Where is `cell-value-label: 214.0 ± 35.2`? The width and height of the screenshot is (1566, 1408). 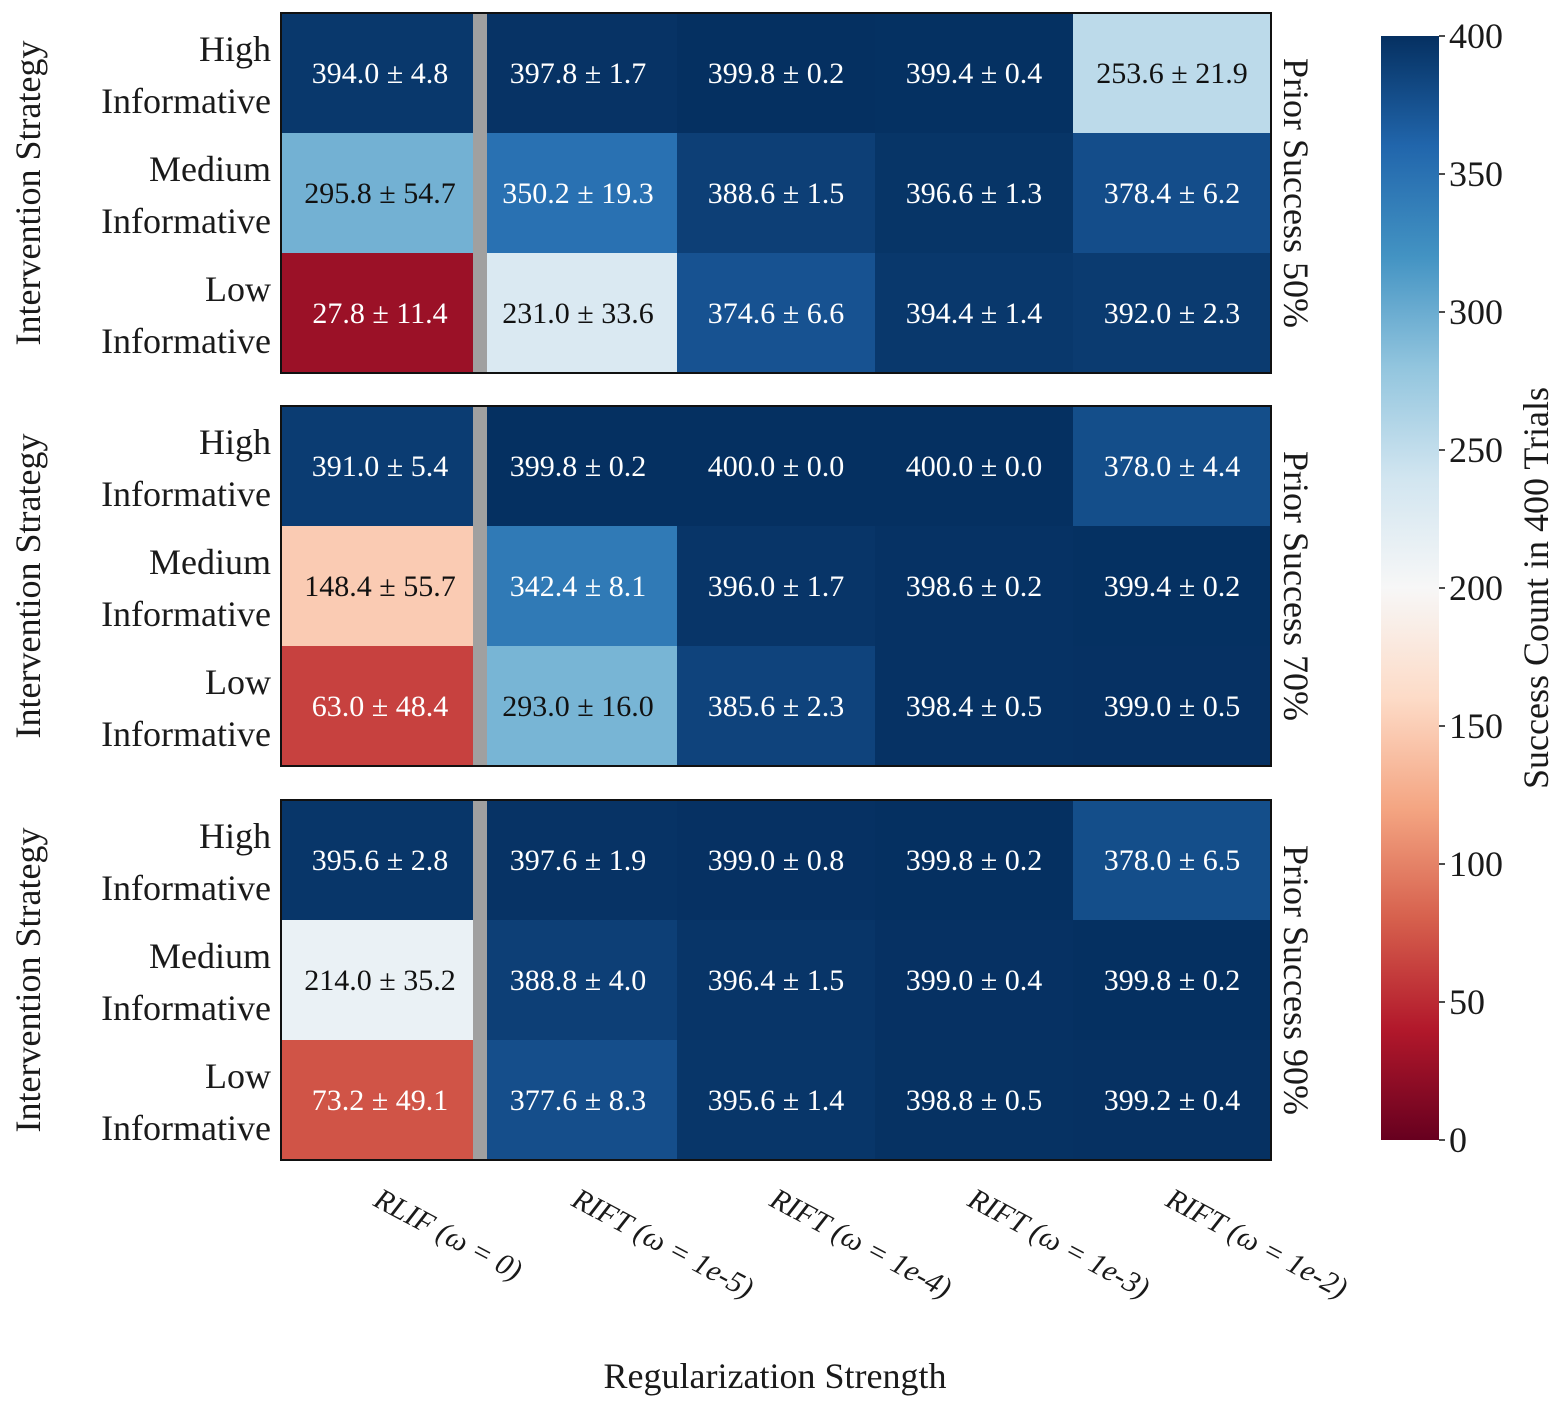 cell-value-label: 214.0 ± 35.2 is located at coordinates (379, 980).